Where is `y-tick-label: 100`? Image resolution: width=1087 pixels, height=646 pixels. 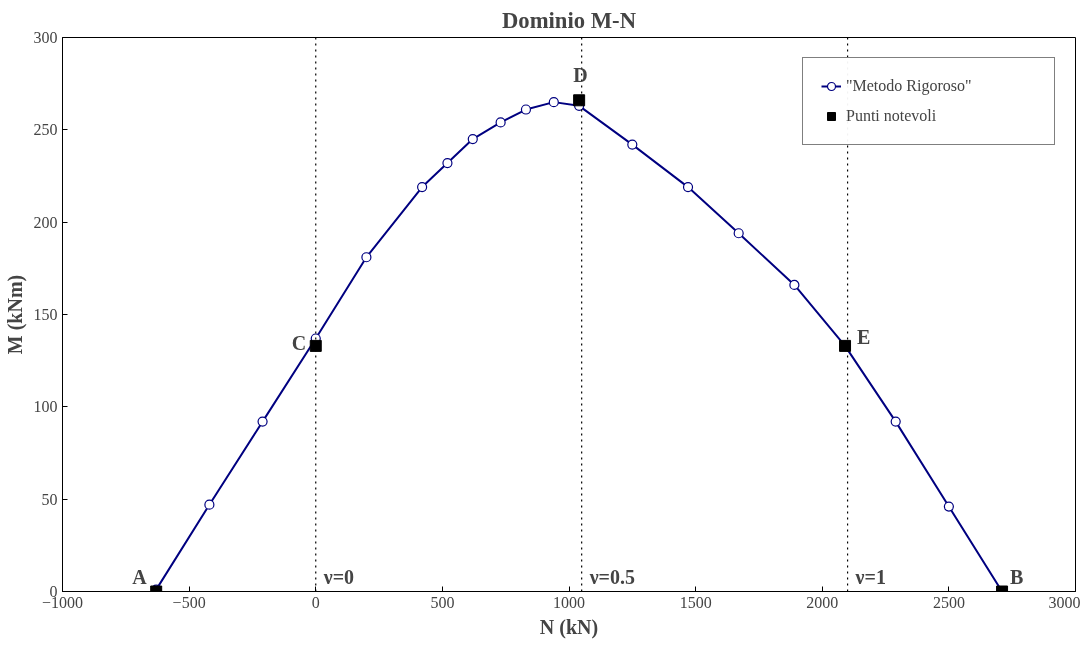
y-tick-label: 100 is located at coordinates (45, 407).